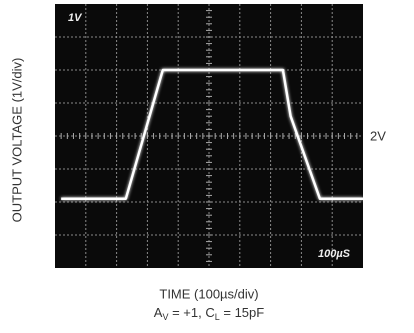 The width and height of the screenshot is (414, 333). What do you see at coordinates (16, 140) in the screenshot?
I see `y-axis-label: OUTPUT VOLTAGE (1V/div)` at bounding box center [16, 140].